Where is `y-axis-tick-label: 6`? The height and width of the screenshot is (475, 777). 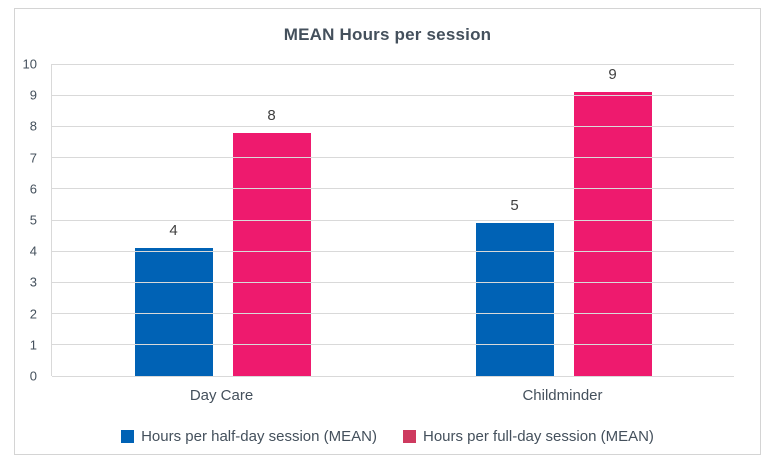
y-axis-tick-label: 6 is located at coordinates (33, 189).